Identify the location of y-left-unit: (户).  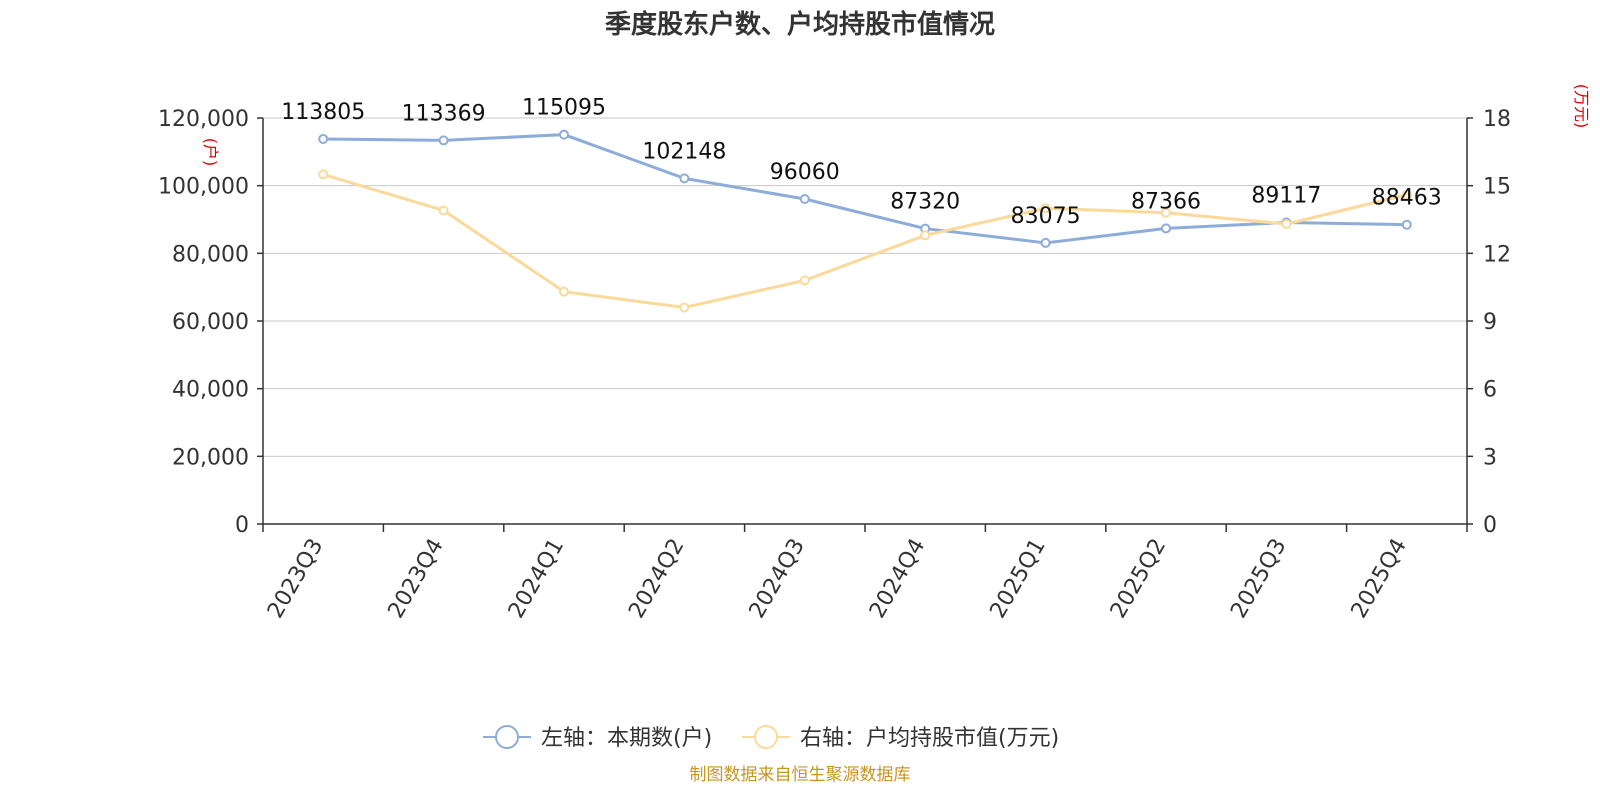
(210, 152).